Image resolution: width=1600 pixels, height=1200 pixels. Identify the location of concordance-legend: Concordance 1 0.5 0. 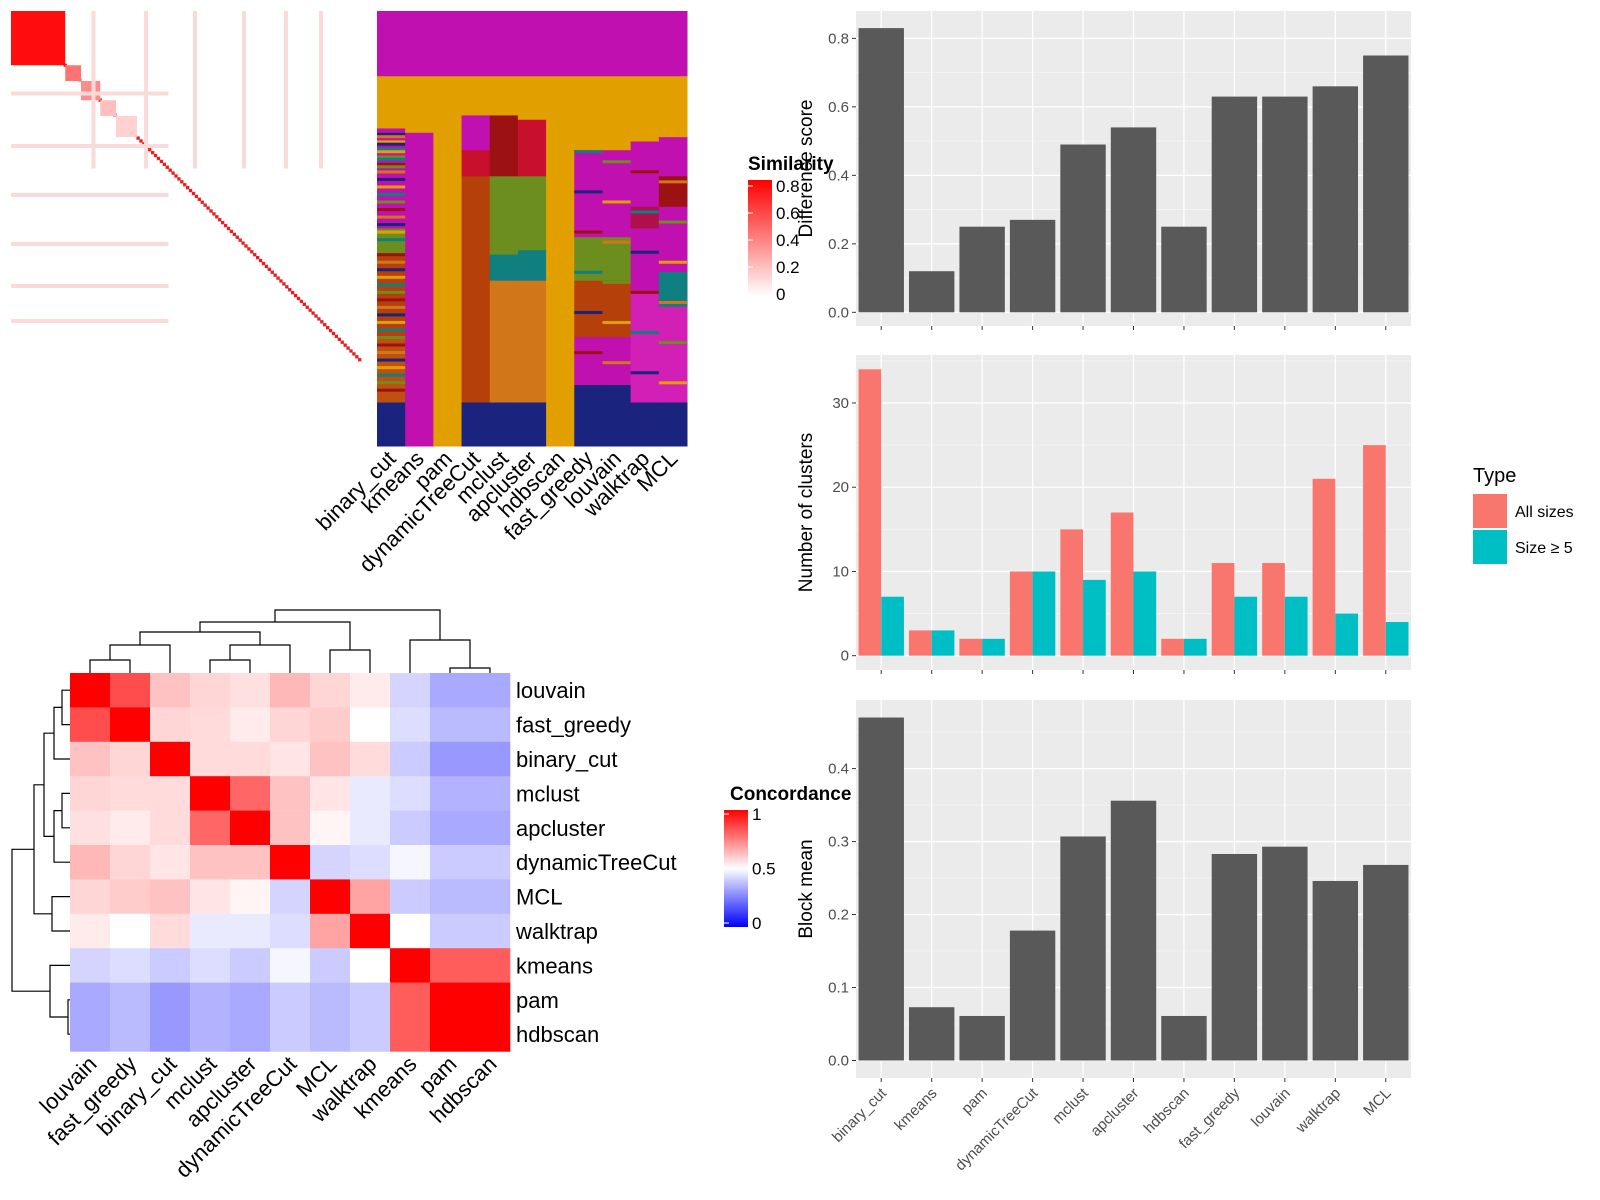
(787, 858).